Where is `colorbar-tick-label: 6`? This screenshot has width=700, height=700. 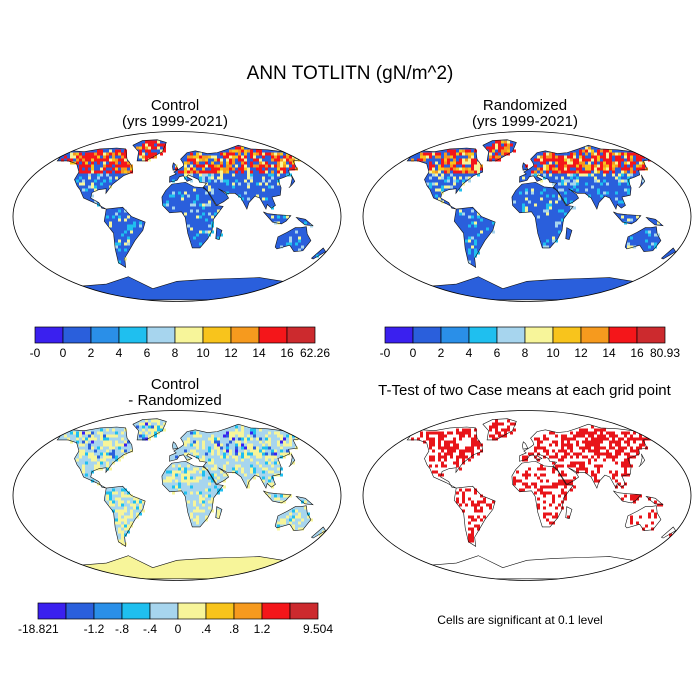 colorbar-tick-label: 6 is located at coordinates (147, 353).